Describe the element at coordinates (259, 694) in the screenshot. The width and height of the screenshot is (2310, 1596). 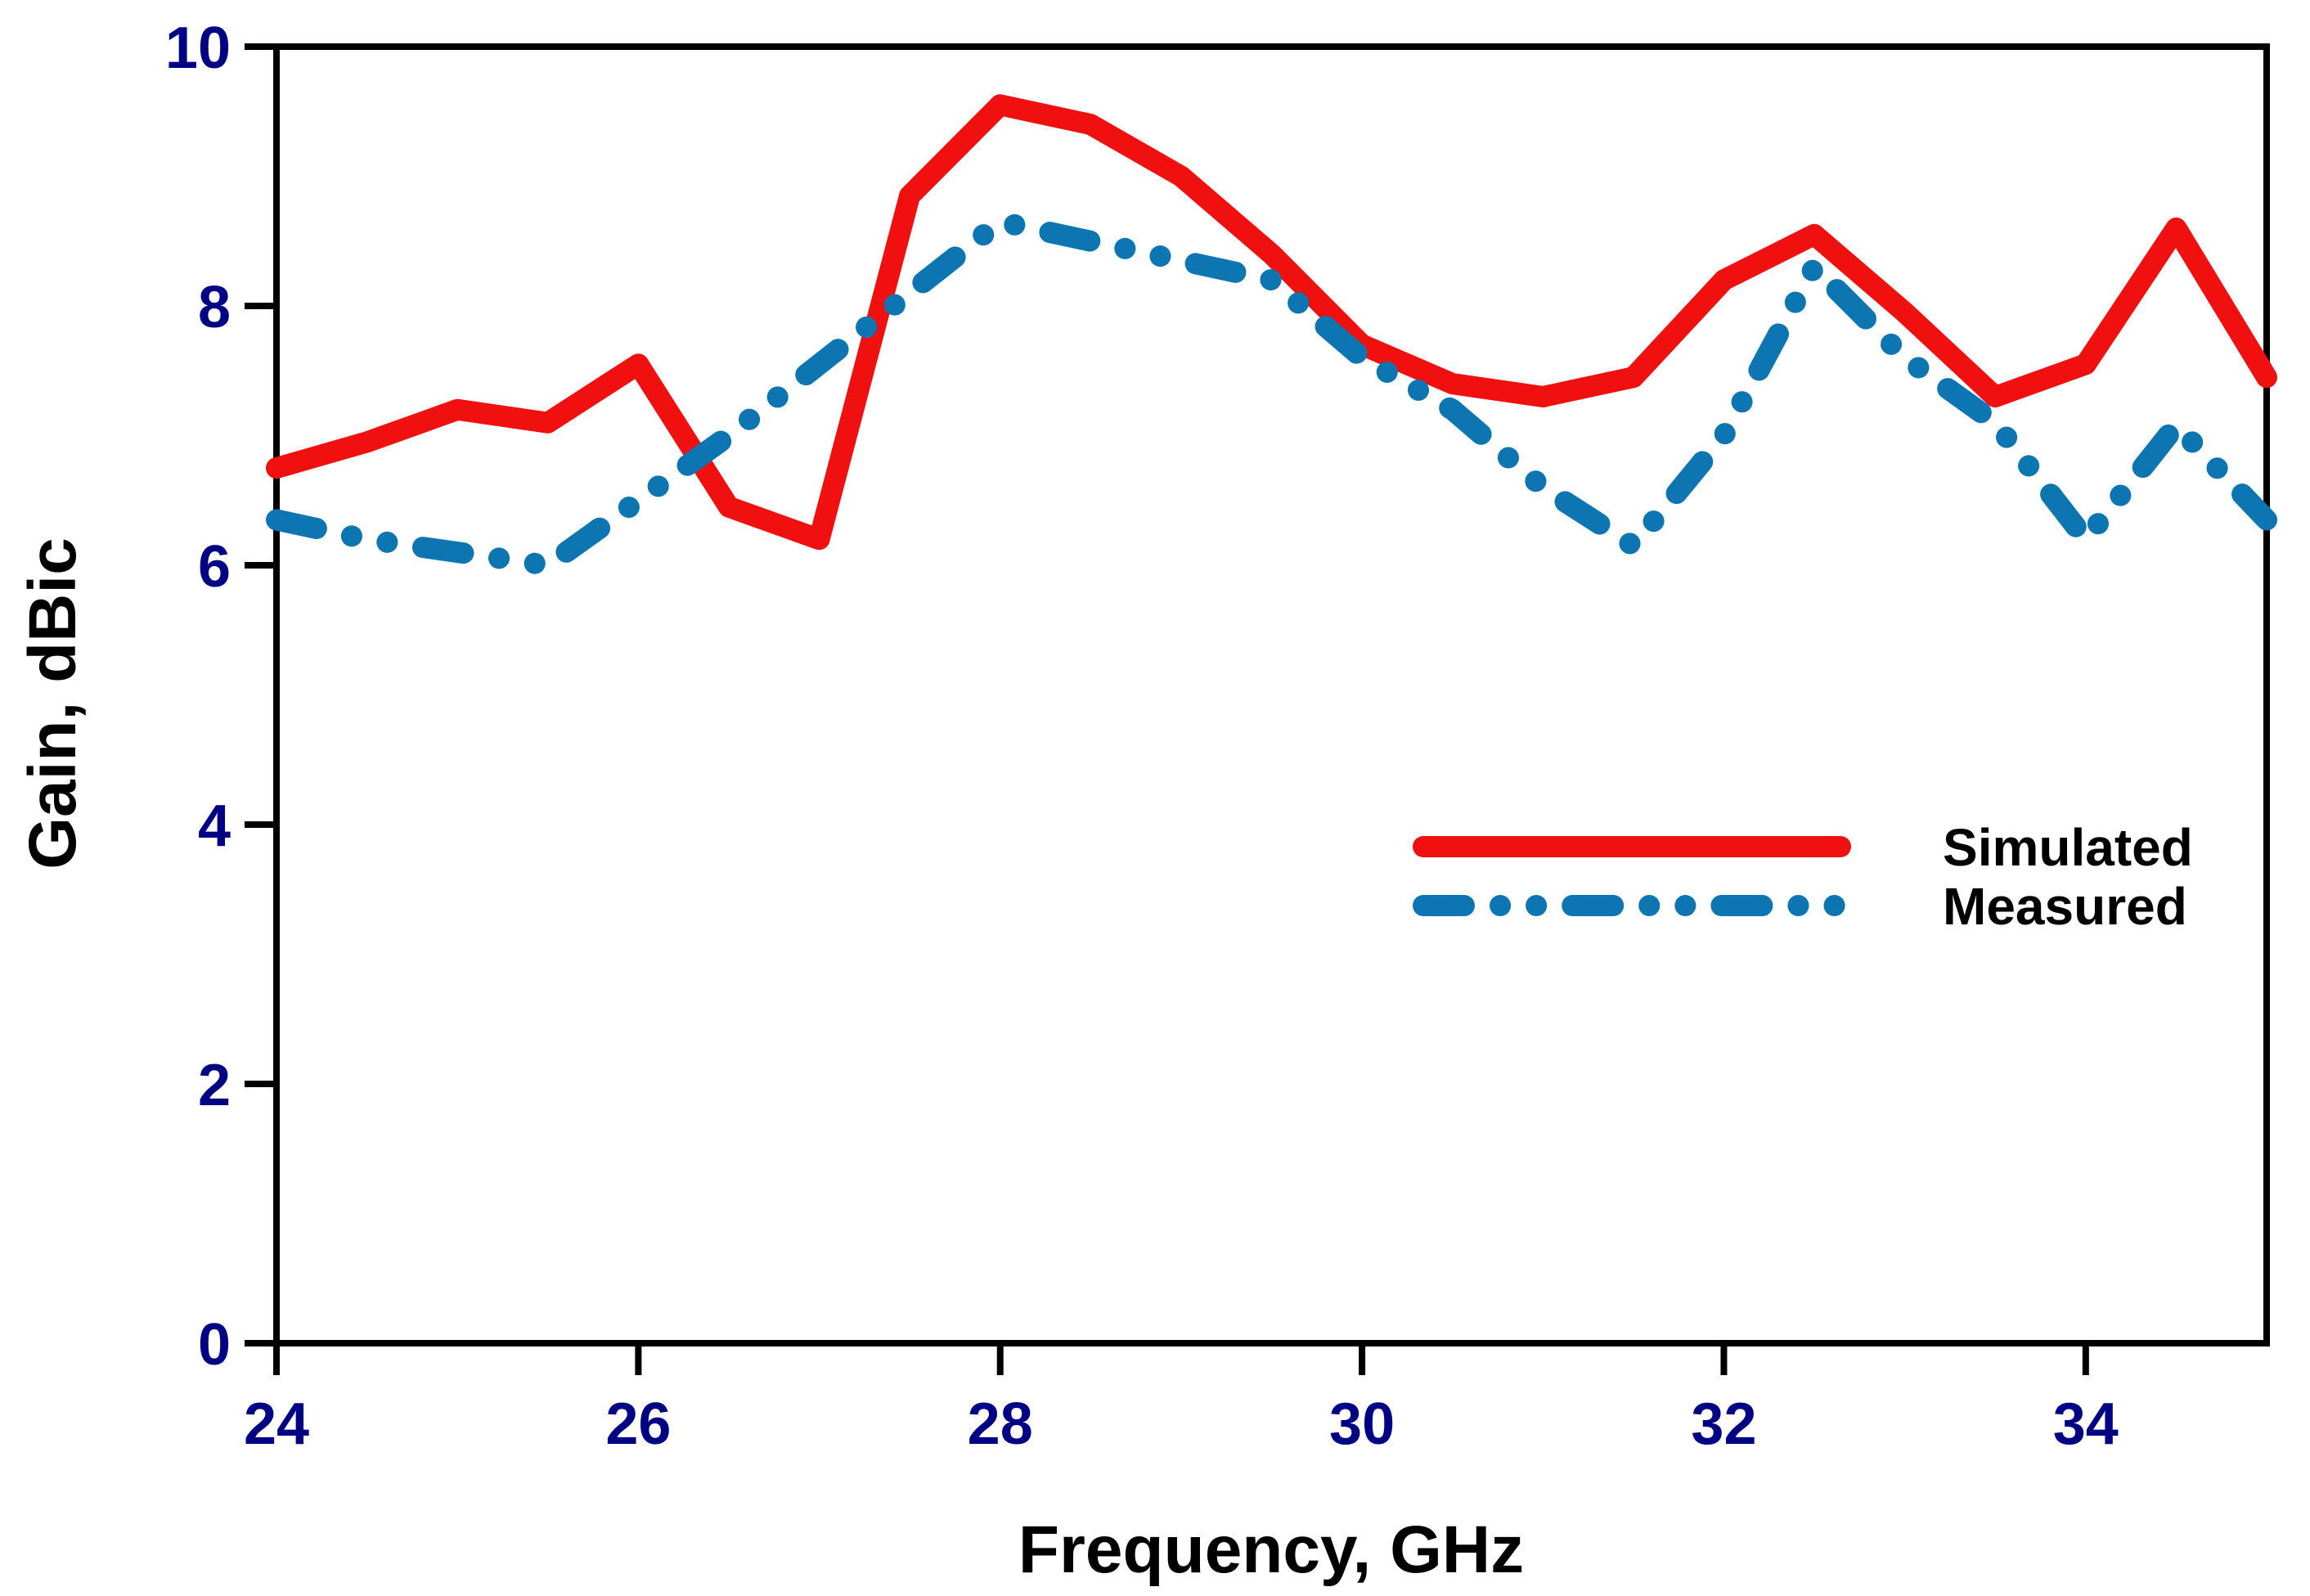
I see `y-axis-ticks` at that location.